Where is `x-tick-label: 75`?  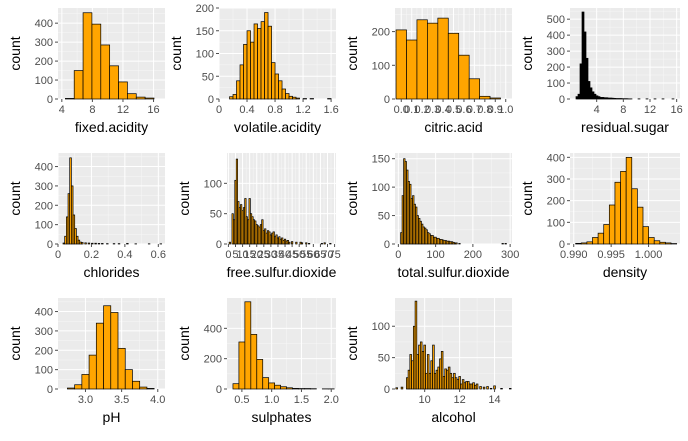 x-tick-label: 75 is located at coordinates (334, 255).